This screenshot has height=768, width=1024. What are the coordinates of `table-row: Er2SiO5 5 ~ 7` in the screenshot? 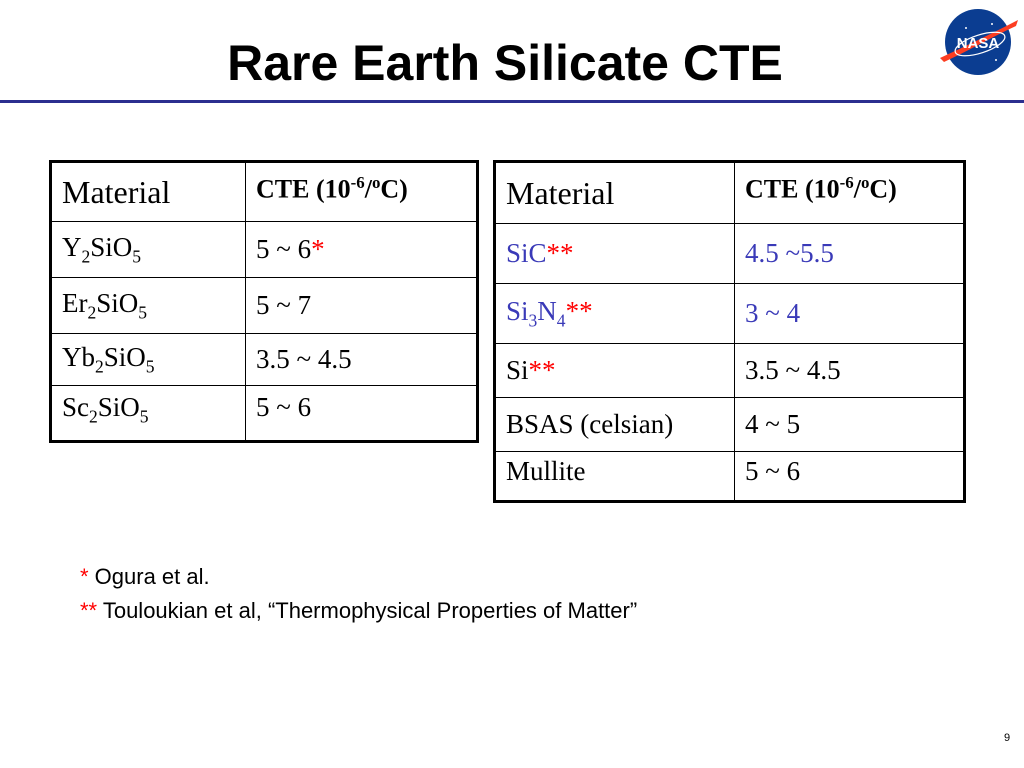 It's located at (264, 305).